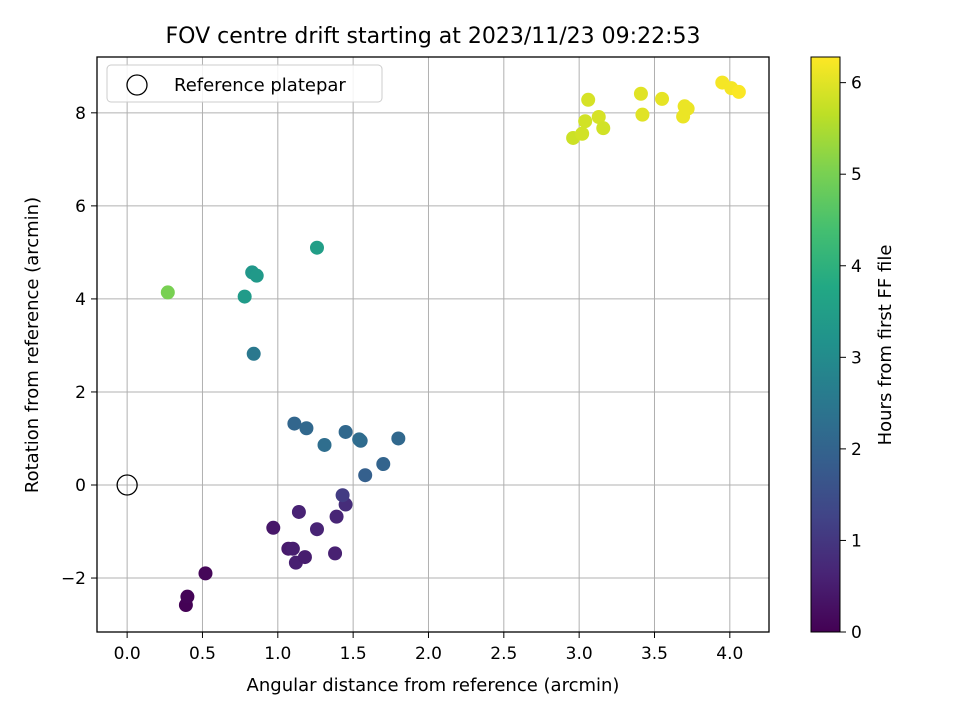 The height and width of the screenshot is (724, 960). What do you see at coordinates (127, 654) in the screenshot?
I see `x-tick-label: 0.0` at bounding box center [127, 654].